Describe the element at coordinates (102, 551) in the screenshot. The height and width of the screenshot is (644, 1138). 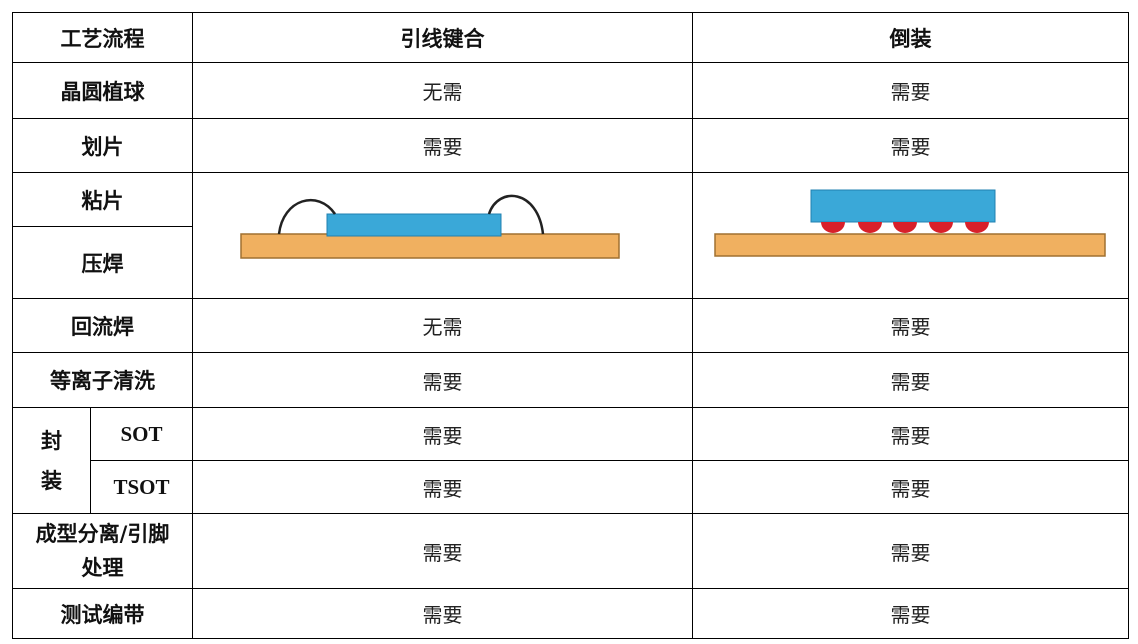
I see `row-label: 成型分离/引脚处理` at that location.